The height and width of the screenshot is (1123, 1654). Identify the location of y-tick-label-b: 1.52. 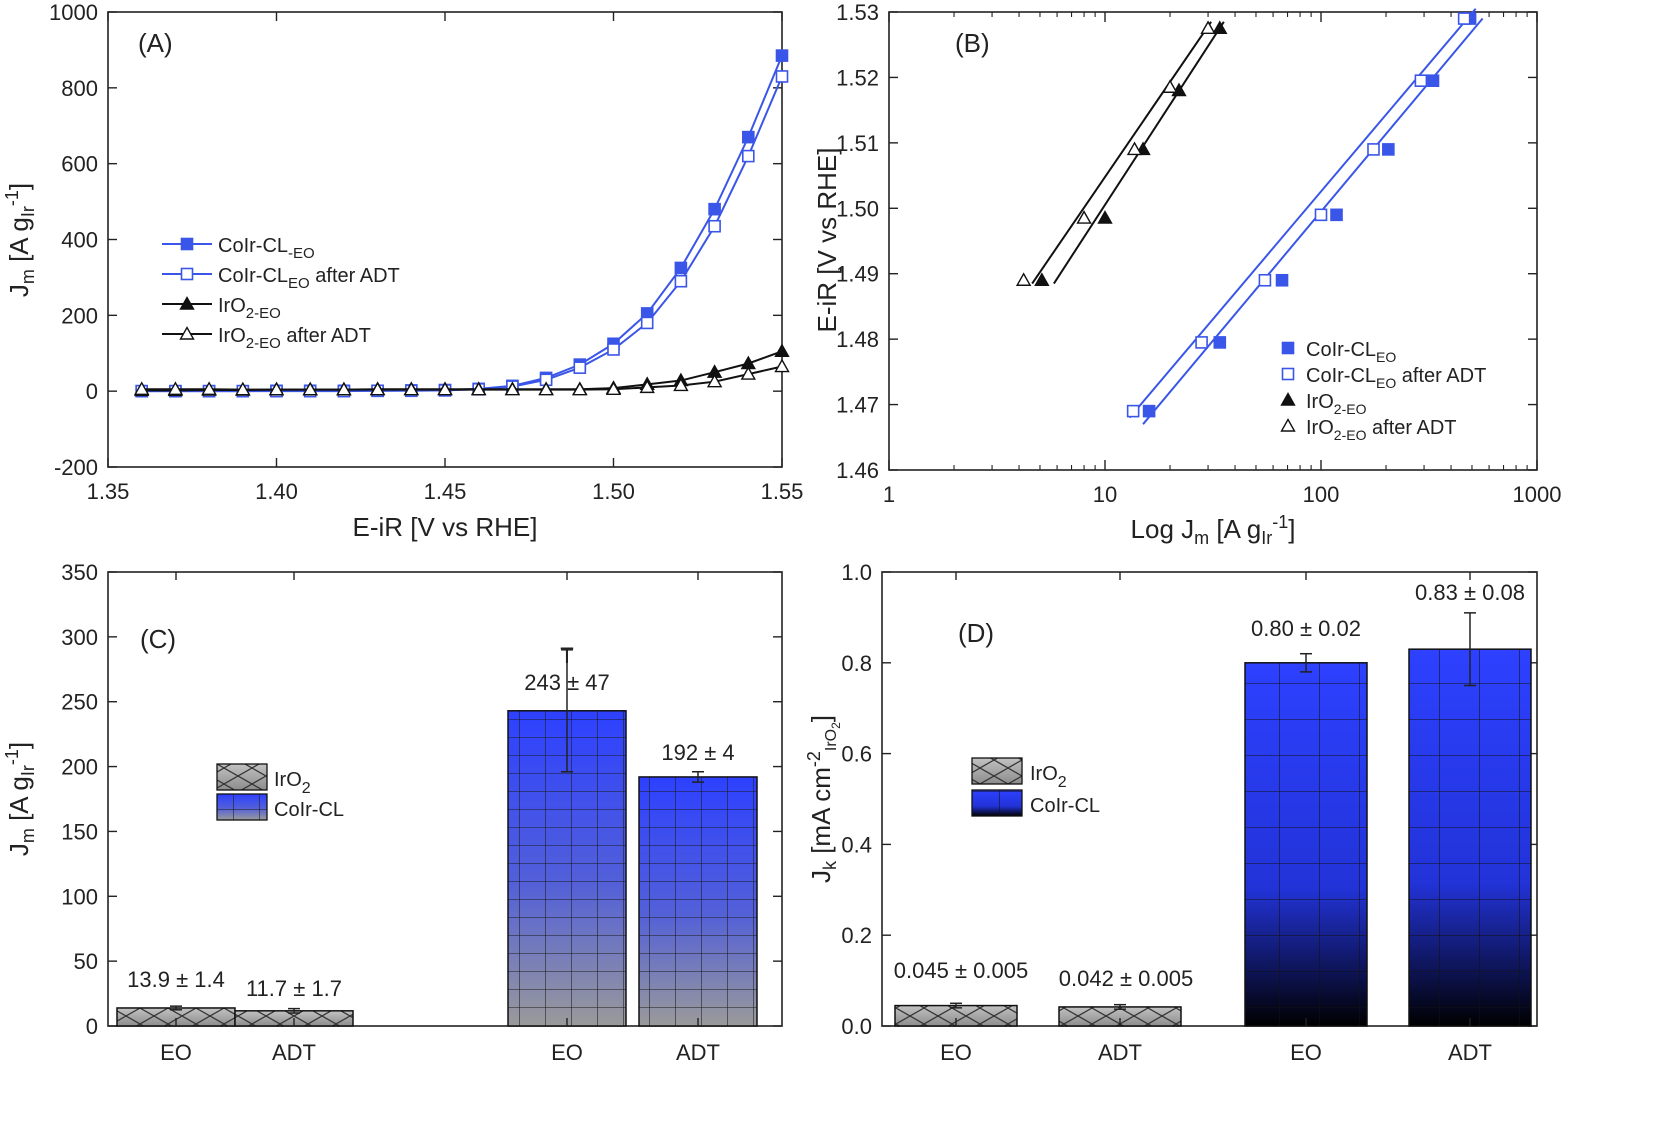
(857, 77).